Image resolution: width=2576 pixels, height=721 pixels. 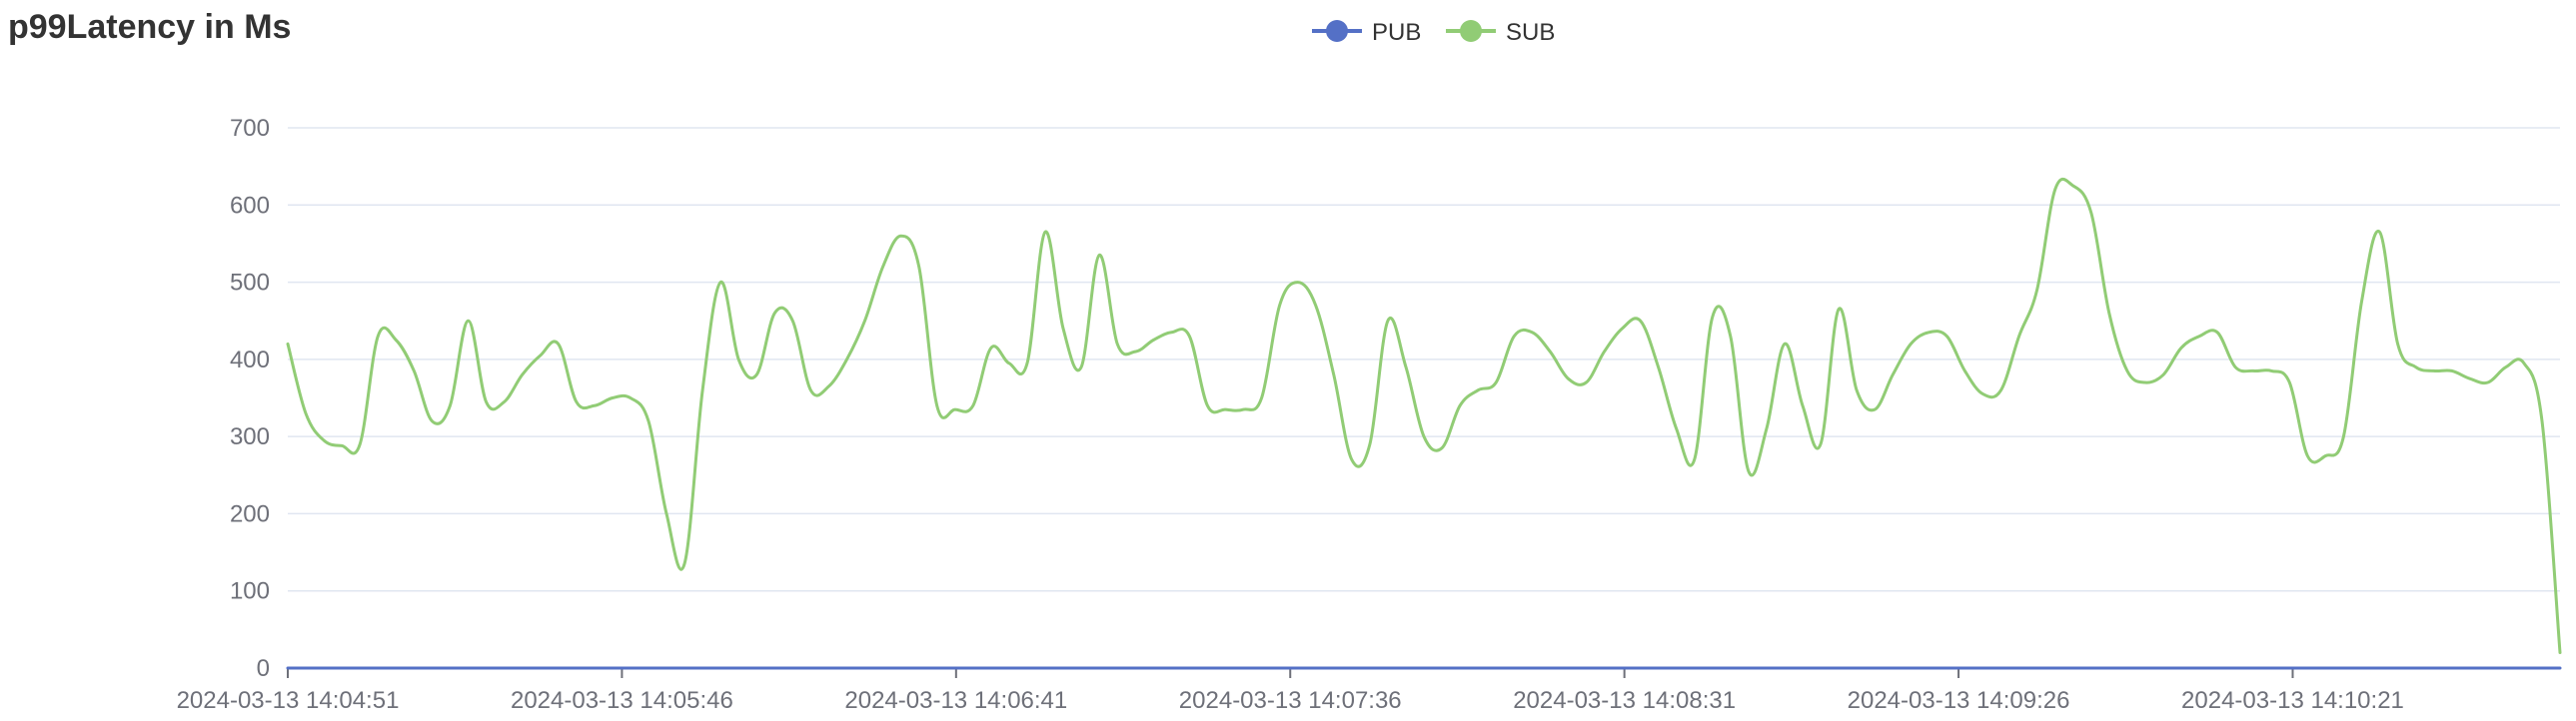 I want to click on y-tick-label: 700, so click(x=250, y=128).